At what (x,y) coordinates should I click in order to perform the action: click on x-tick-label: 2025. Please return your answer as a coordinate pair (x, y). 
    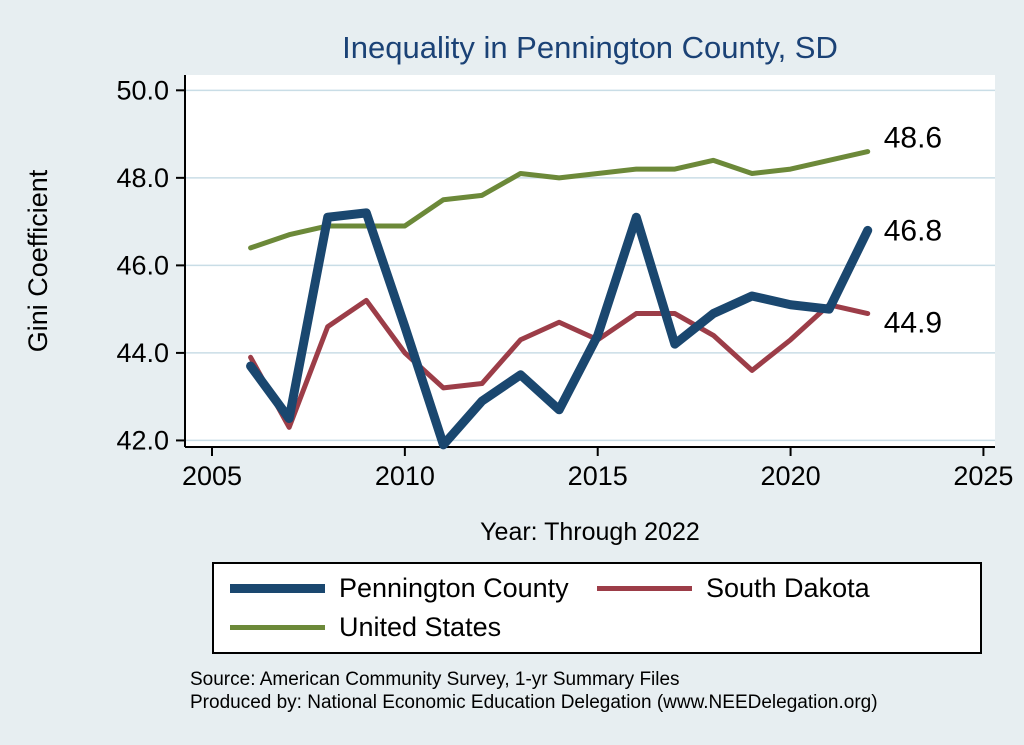
    Looking at the image, I should click on (983, 476).